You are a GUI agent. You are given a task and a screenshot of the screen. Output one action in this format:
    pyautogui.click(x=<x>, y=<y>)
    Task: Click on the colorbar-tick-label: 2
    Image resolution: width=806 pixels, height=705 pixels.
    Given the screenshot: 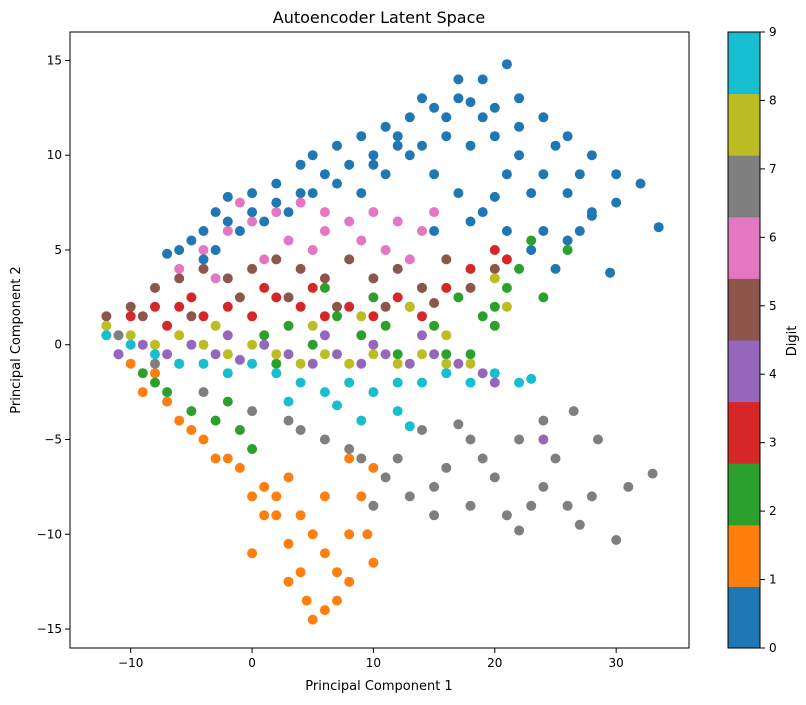 What is the action you would take?
    pyautogui.click(x=773, y=511)
    